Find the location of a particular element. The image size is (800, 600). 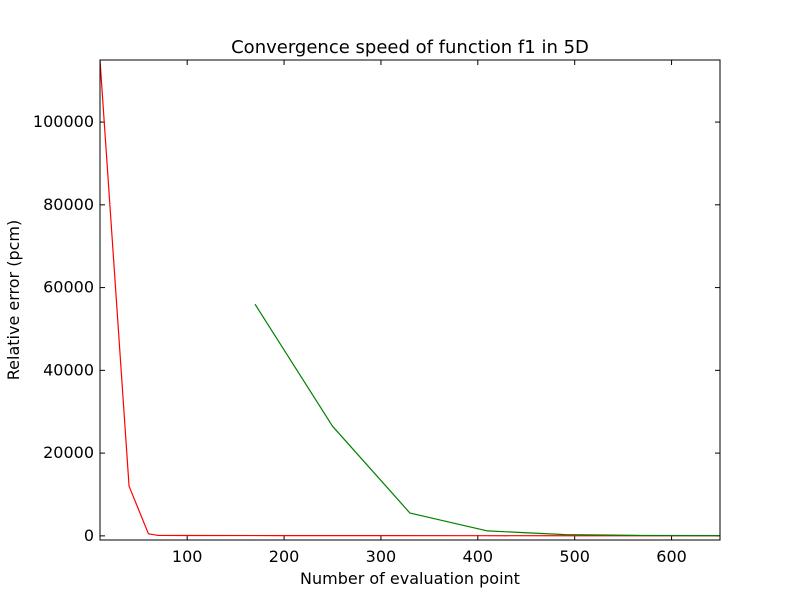

y-tick-label: 40000 is located at coordinates (68, 369).